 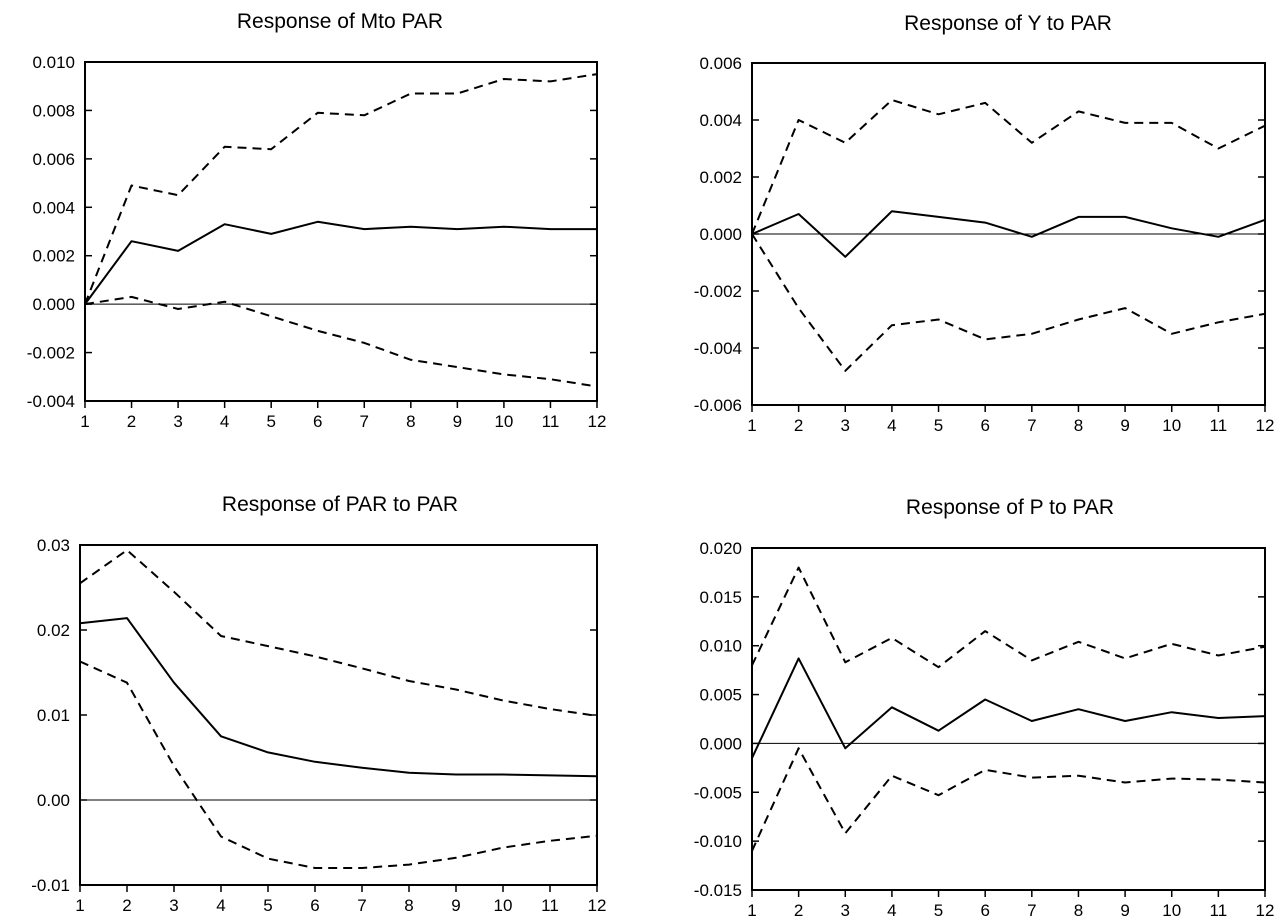 What do you see at coordinates (53, 715) in the screenshot?
I see `y-tick-label: 0.01` at bounding box center [53, 715].